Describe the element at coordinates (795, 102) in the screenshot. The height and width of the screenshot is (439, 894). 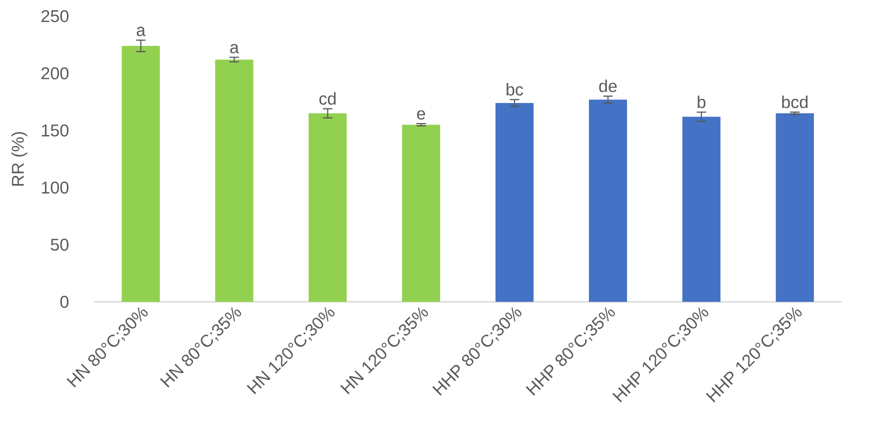
I see `annotation: bcd` at that location.